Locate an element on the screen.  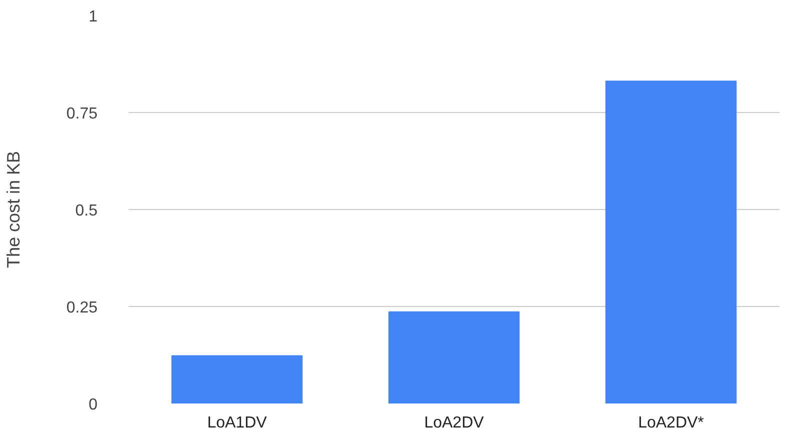
x-tick-label: LoA1DV is located at coordinates (237, 423).